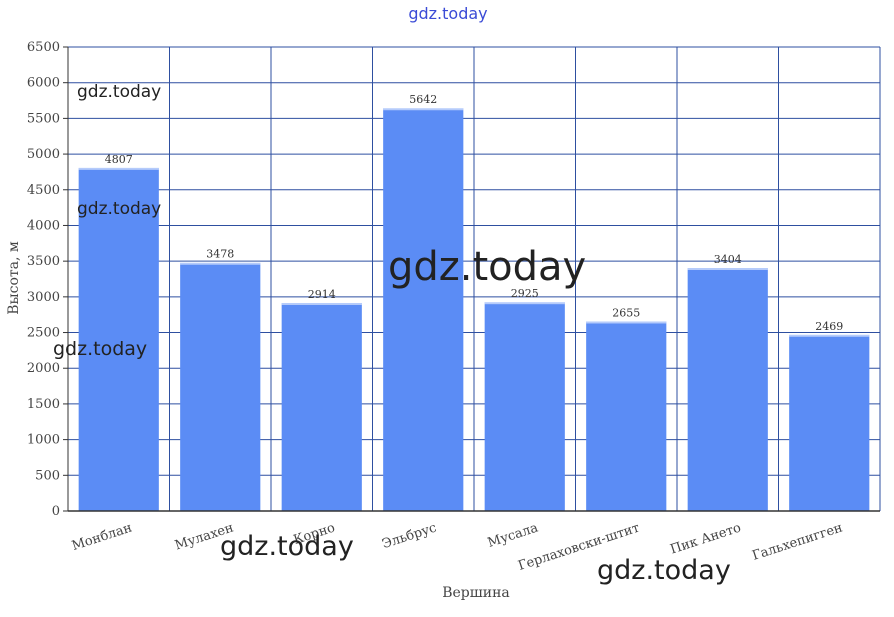 This screenshot has width=894, height=617. I want to click on y-tick-label: 1000, so click(43, 440).